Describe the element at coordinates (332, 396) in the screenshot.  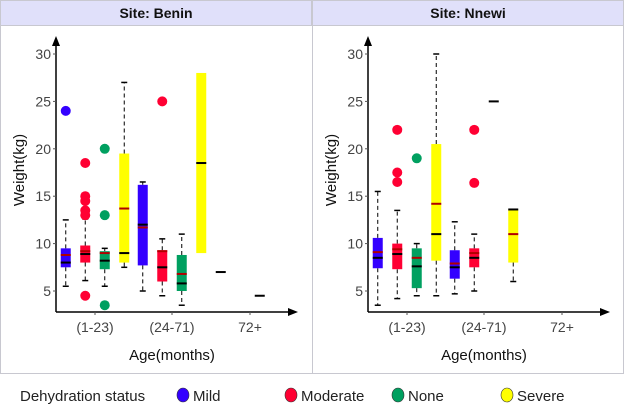
I see `legend-label-moderate: Moderate` at that location.